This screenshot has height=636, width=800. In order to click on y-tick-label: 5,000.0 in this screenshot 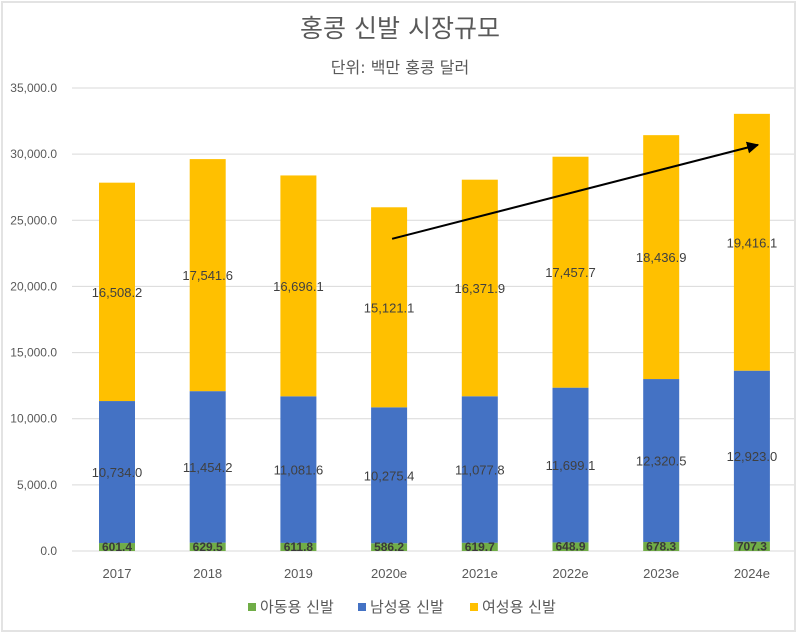, I will do `click(37, 485)`.